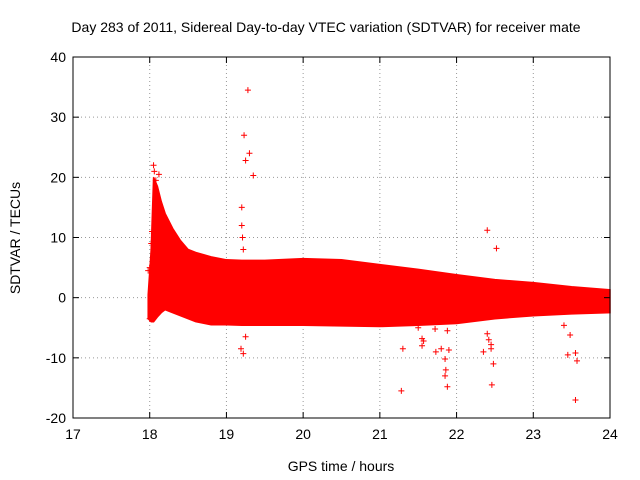 This screenshot has height=480, width=640. What do you see at coordinates (58, 177) in the screenshot?
I see `y-tick-label: 20` at bounding box center [58, 177].